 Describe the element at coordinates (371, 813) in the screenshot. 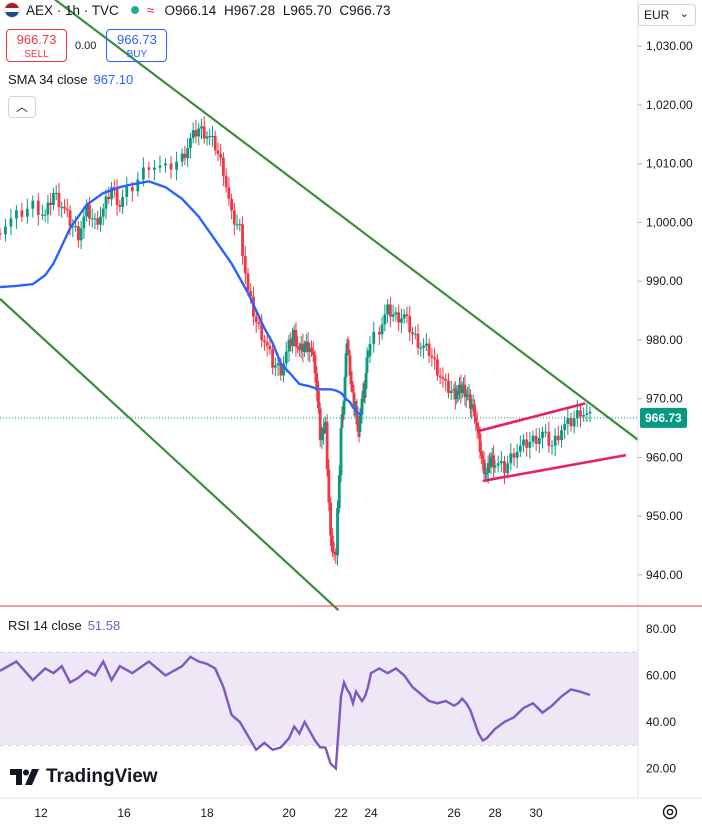

I see `time-tick-label: 24` at that location.